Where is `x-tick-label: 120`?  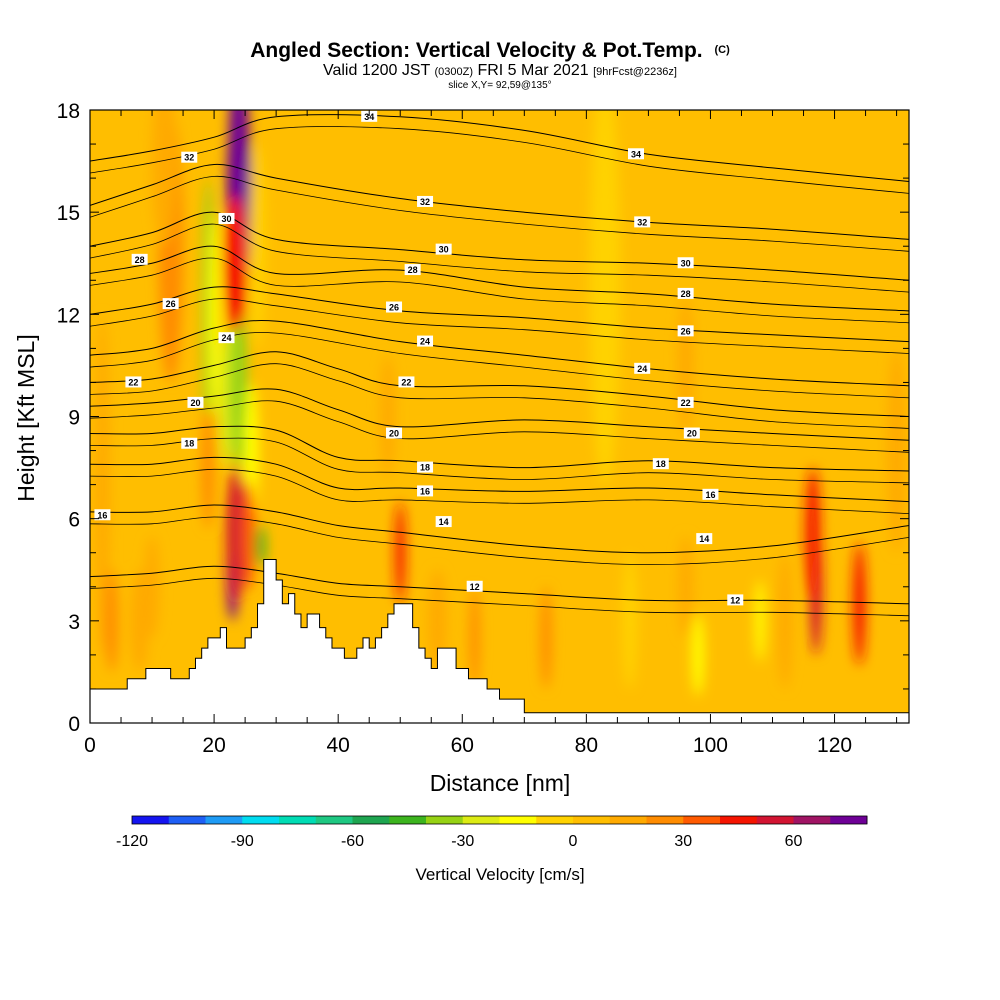 x-tick-label: 120 is located at coordinates (834, 745).